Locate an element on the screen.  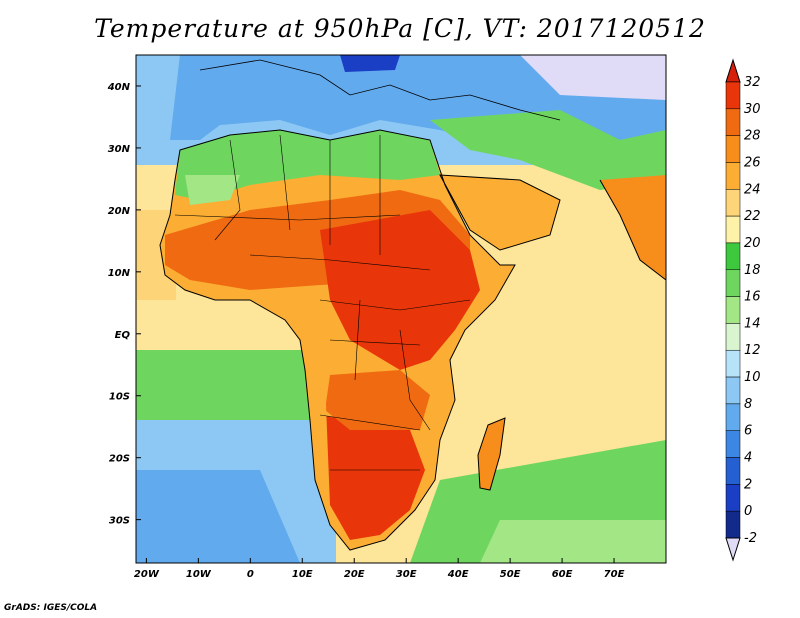
land-arabia is located at coordinates (500, 212).